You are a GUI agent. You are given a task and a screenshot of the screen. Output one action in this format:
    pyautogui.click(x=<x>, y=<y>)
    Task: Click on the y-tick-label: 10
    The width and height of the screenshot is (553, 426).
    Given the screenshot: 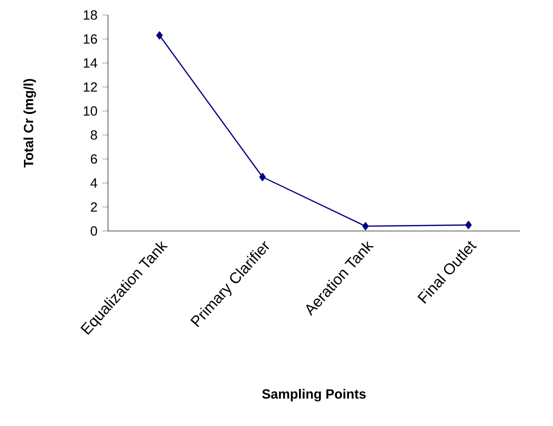 What is the action you would take?
    pyautogui.click(x=91, y=111)
    